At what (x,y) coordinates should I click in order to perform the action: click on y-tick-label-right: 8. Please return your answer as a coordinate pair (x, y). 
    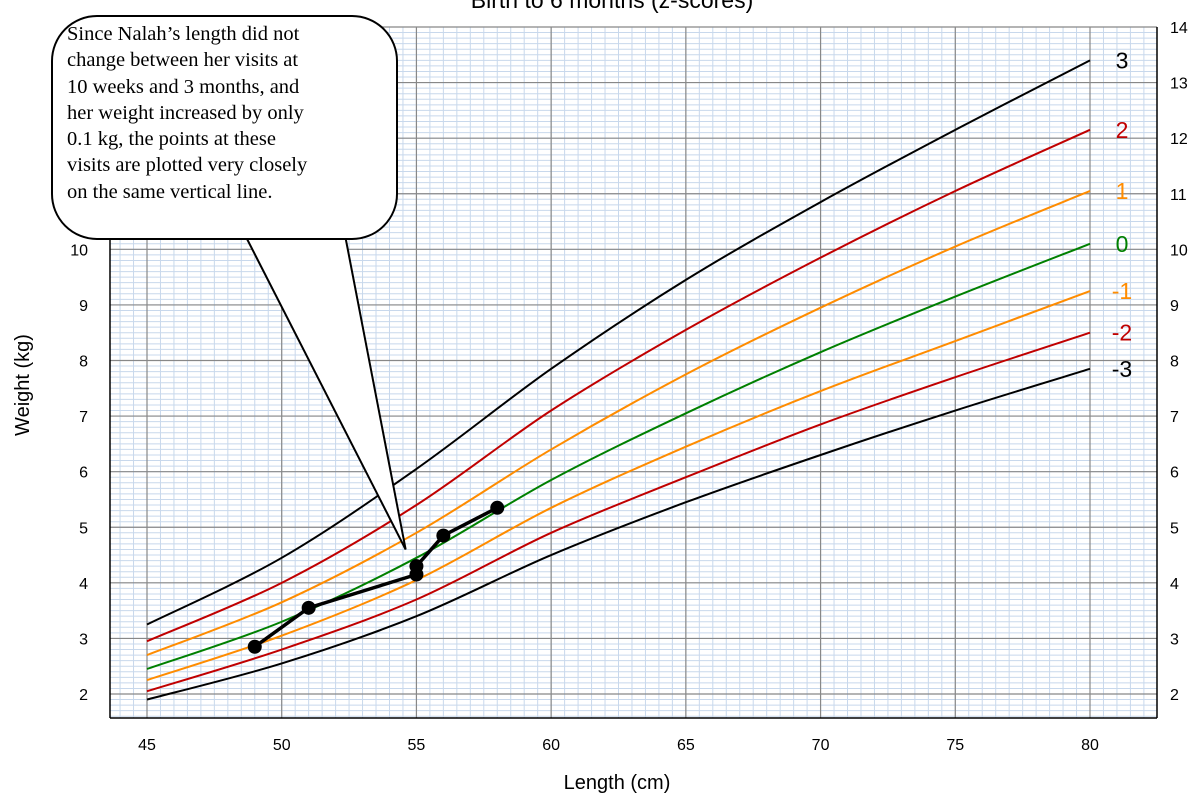
    Looking at the image, I should click on (1174, 362).